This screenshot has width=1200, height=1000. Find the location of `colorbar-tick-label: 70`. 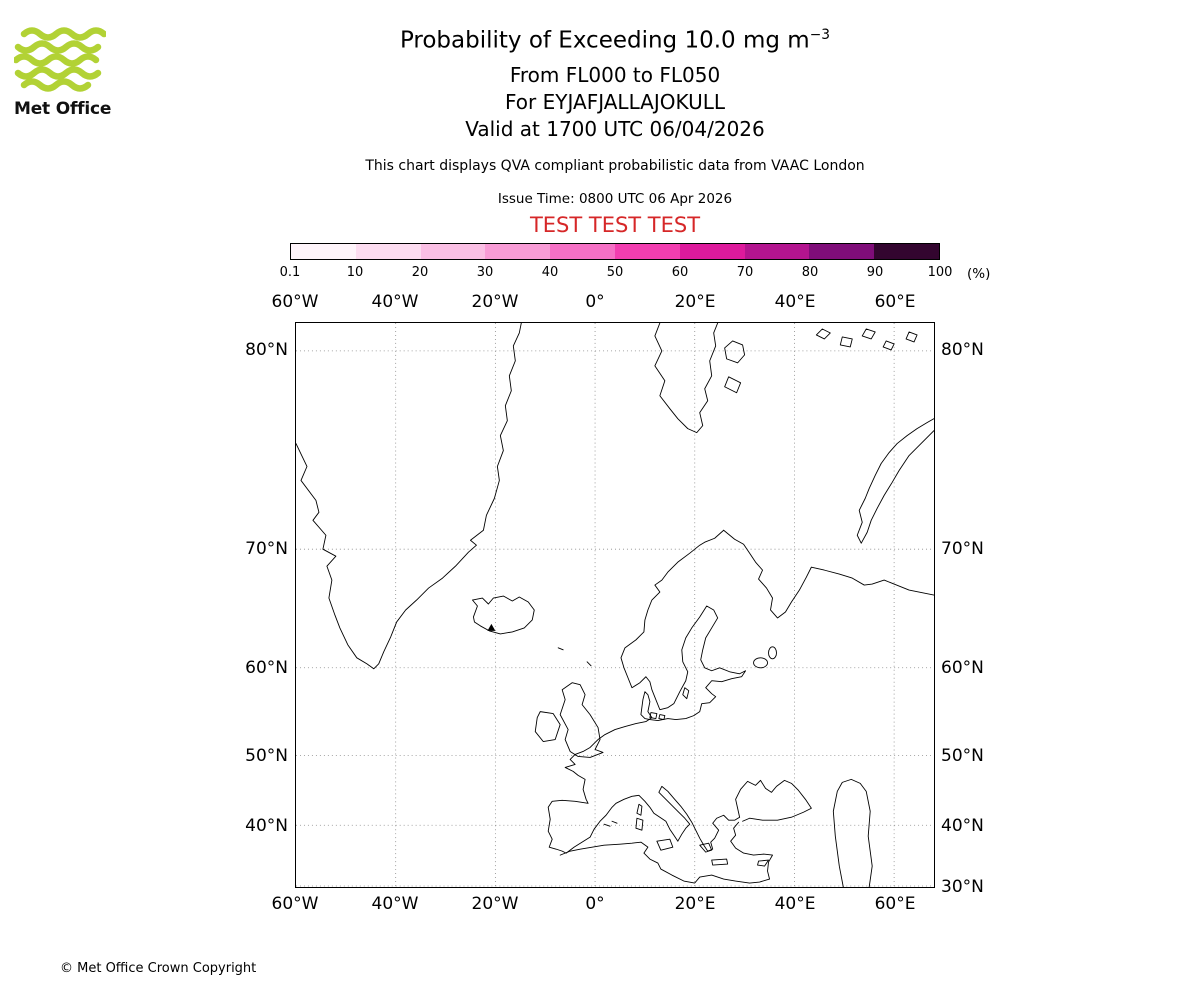

colorbar-tick-label: 70 is located at coordinates (745, 272).